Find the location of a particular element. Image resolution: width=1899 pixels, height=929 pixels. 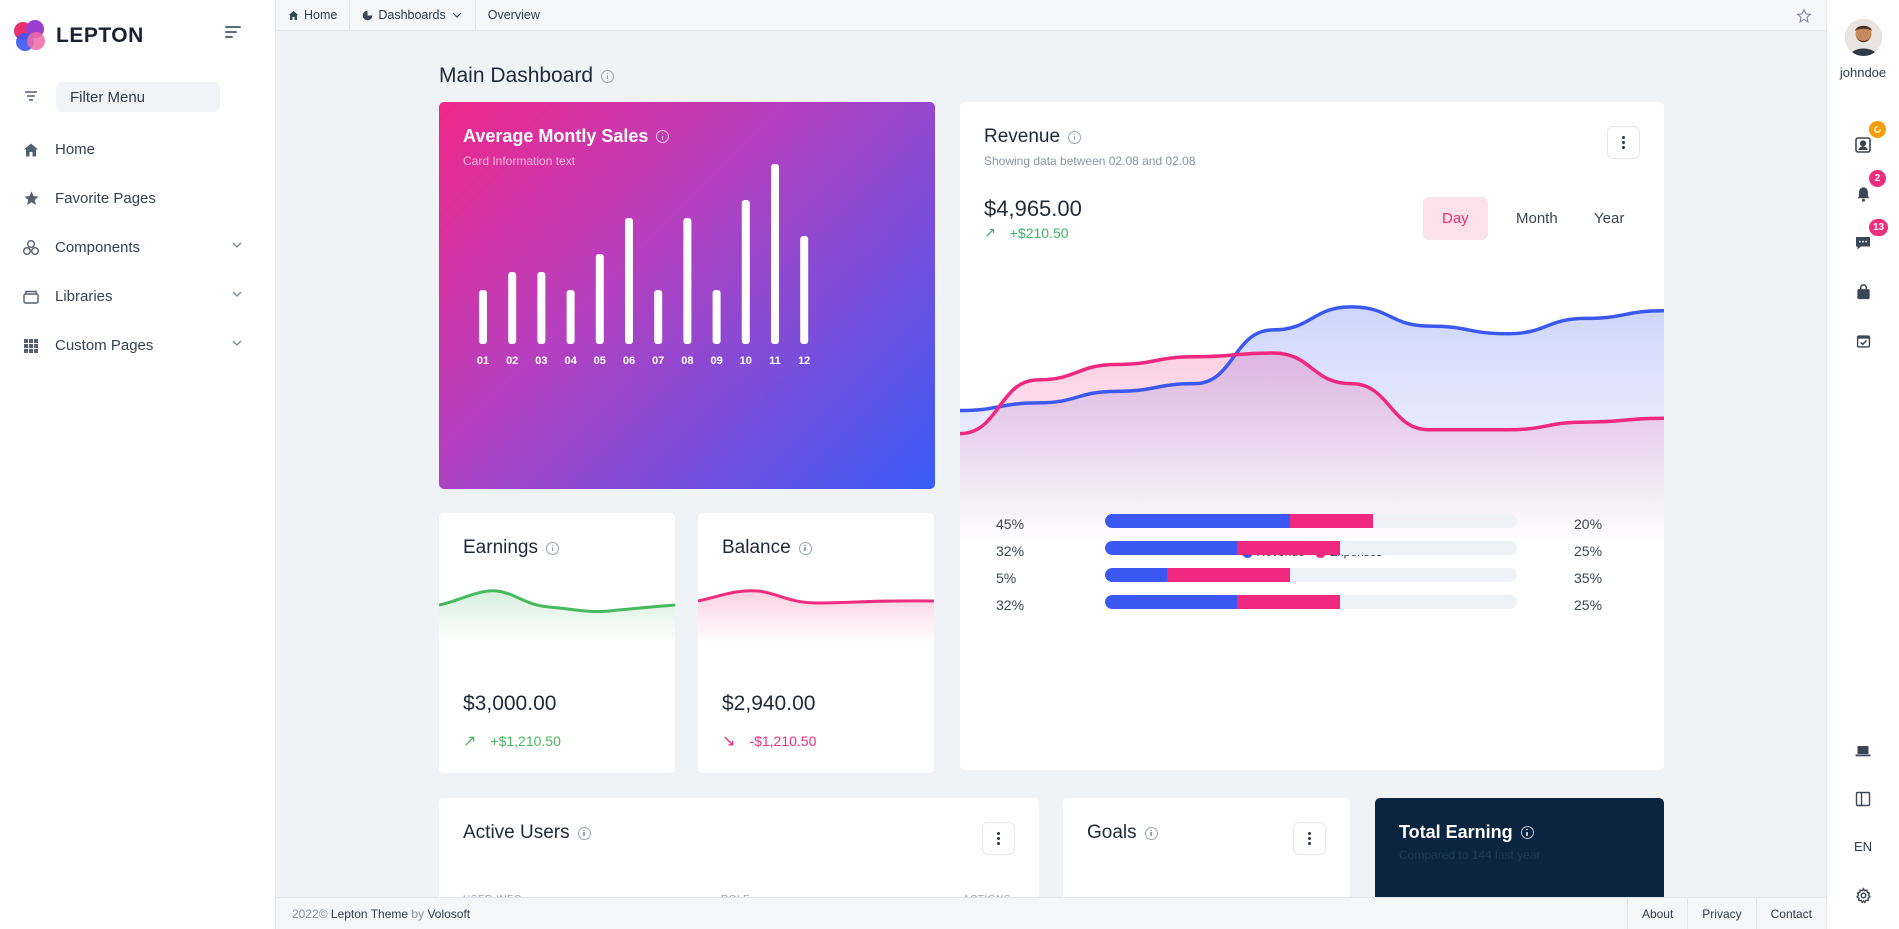

shopping-bag-icon is located at coordinates (1863, 292).